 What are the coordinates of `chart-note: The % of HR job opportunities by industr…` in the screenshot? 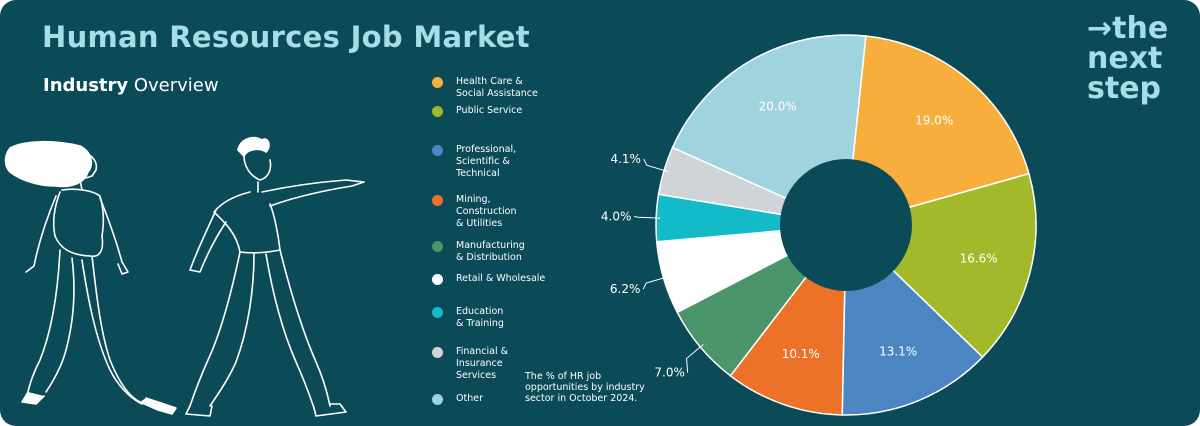 It's located at (585, 387).